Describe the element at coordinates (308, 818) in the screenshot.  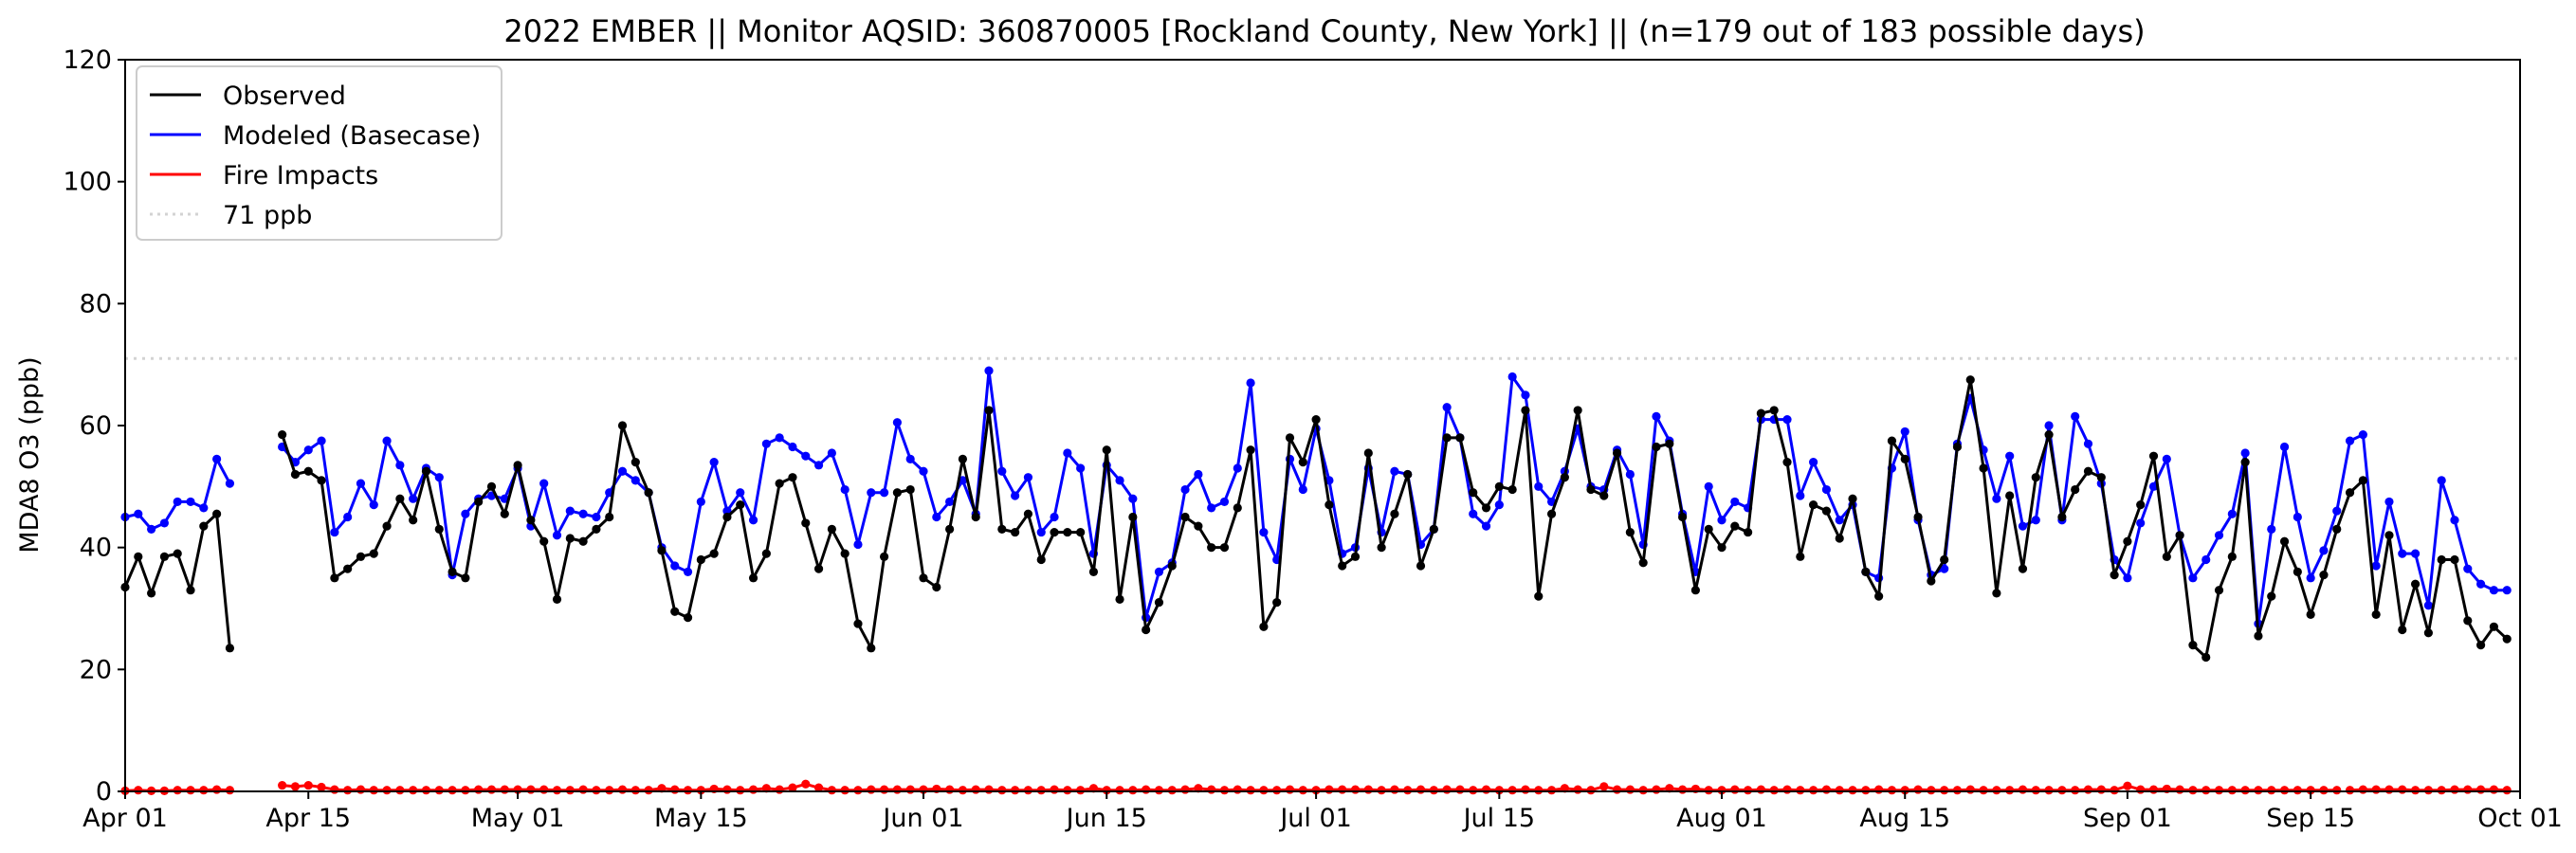
I see `x-tick-label: Apr 15` at that location.